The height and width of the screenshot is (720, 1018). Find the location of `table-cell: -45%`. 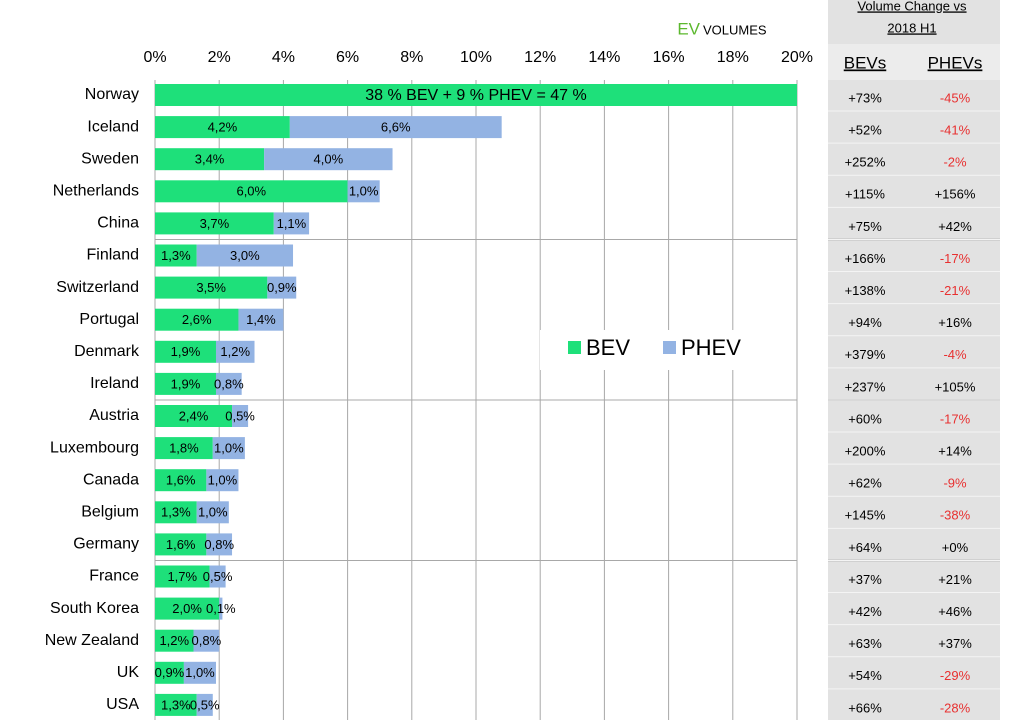

table-cell: -45% is located at coordinates (955, 97).